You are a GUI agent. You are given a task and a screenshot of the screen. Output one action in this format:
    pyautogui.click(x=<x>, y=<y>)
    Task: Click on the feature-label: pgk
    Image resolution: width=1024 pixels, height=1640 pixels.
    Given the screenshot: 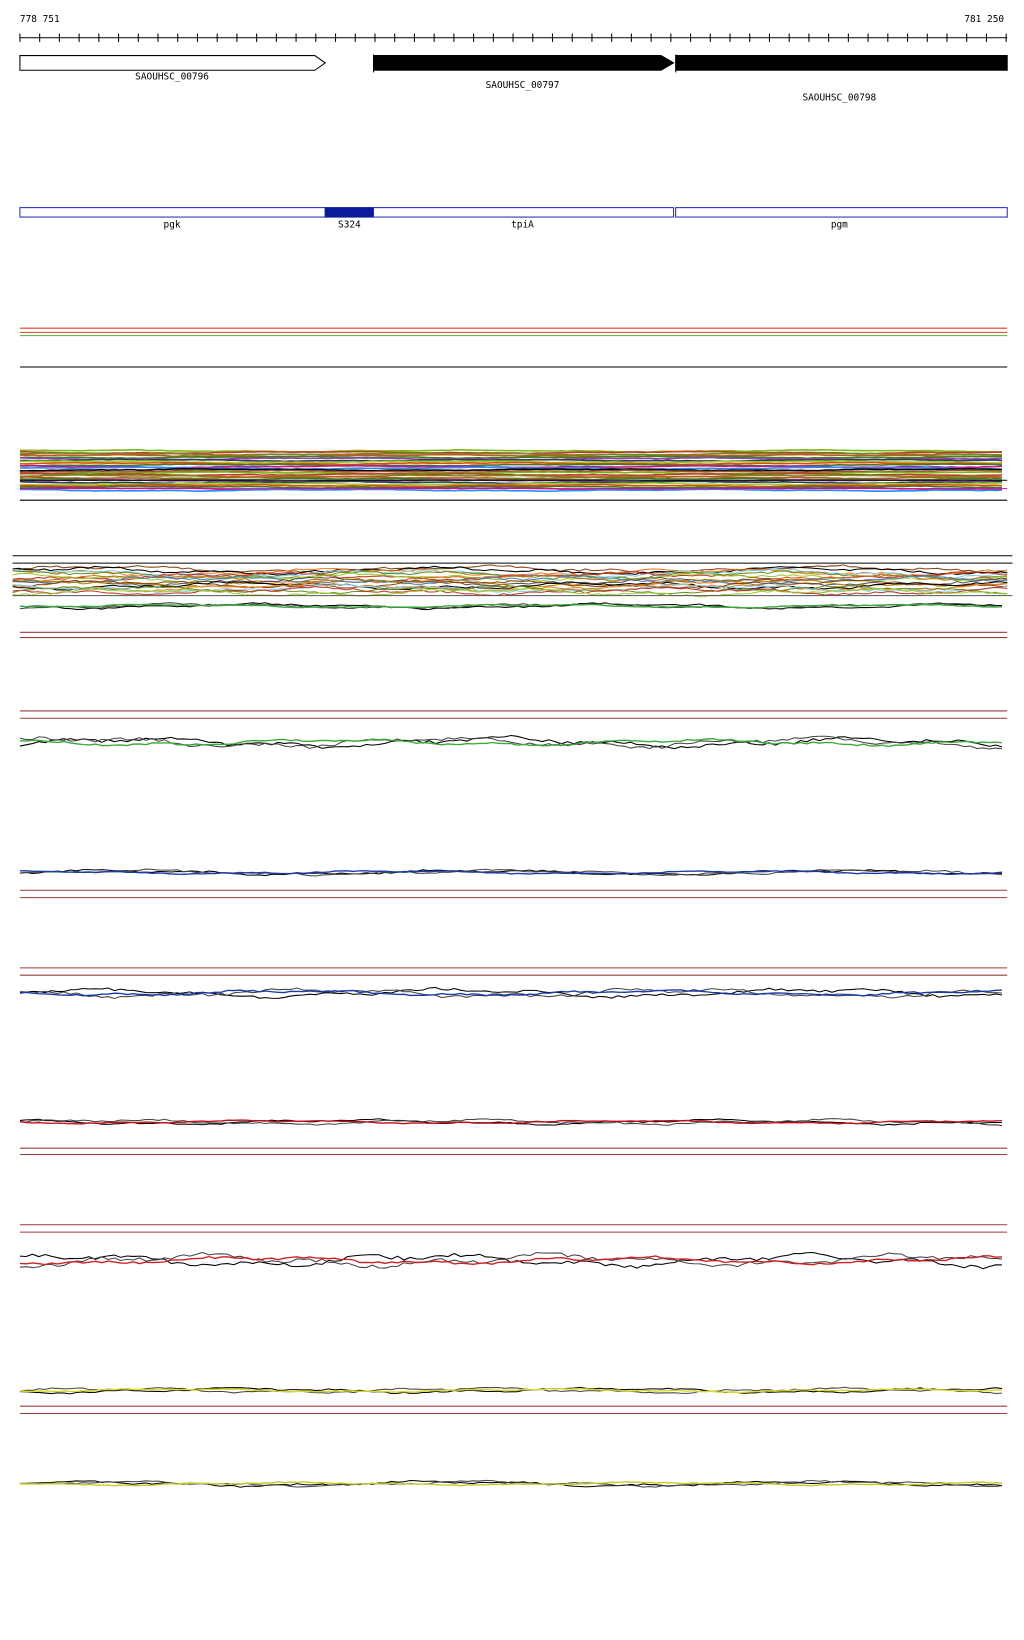 What is the action you would take?
    pyautogui.click(x=172, y=225)
    